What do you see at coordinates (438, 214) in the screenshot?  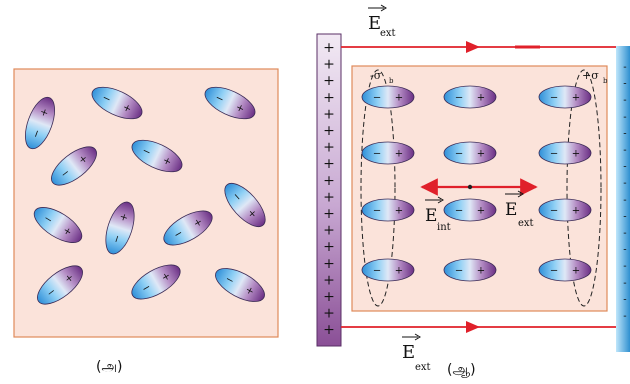 I see `E-int-label: E int` at bounding box center [438, 214].